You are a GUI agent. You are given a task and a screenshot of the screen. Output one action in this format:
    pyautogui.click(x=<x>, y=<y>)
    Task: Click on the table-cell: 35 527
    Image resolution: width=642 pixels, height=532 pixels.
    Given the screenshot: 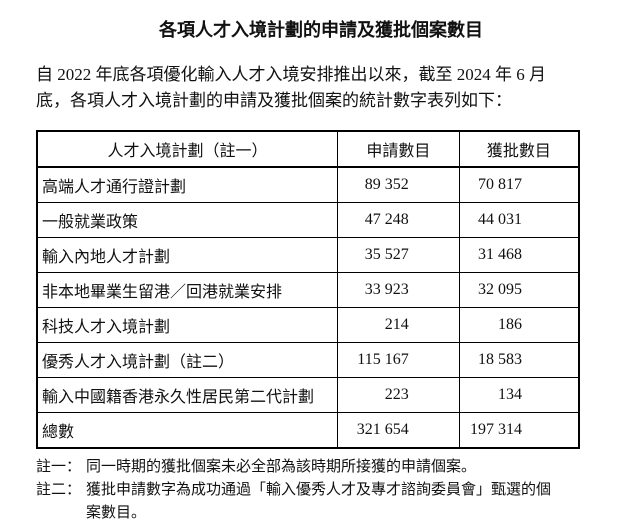 What is the action you would take?
    pyautogui.click(x=398, y=255)
    